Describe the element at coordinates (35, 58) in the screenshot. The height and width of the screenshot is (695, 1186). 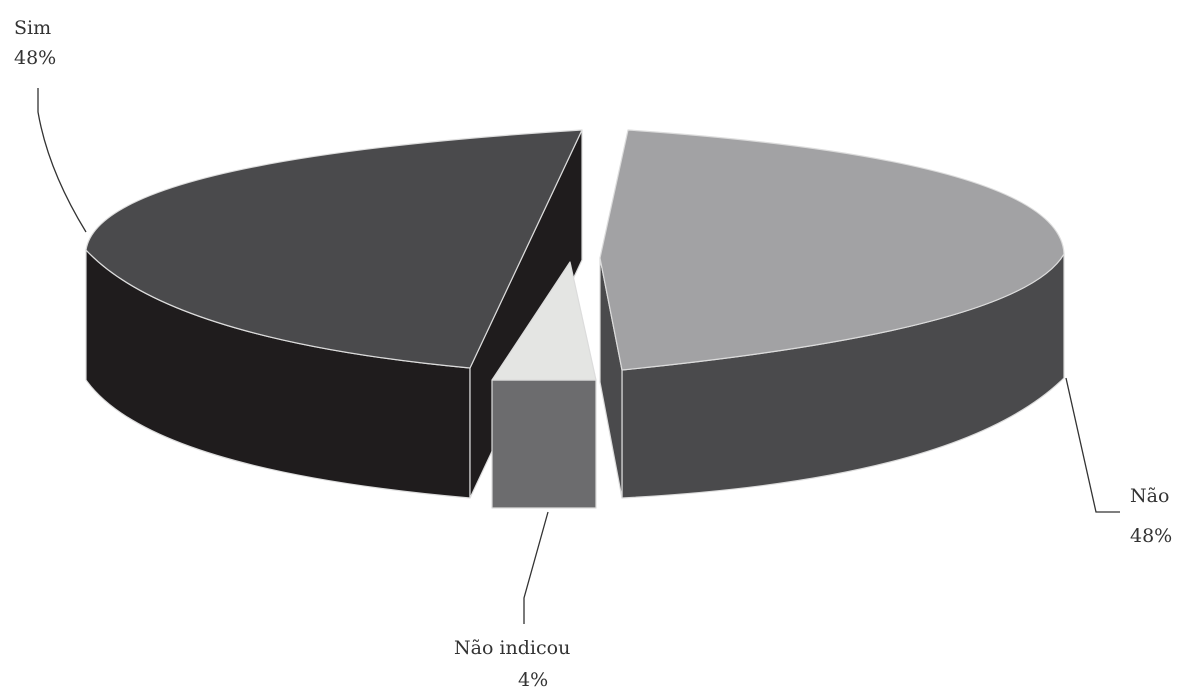
I see `label-sim-value: 48%` at that location.